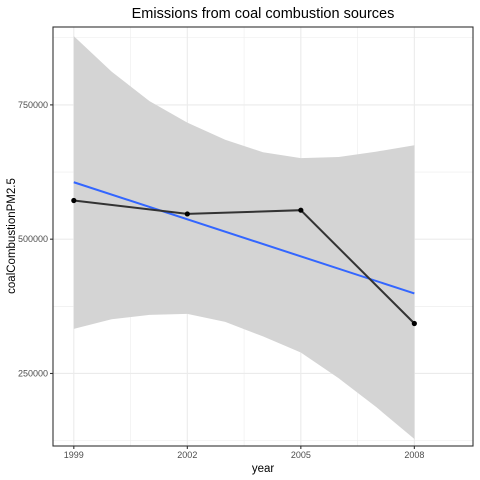 This screenshot has height=480, width=480. I want to click on x-tick-label: 1999, so click(74, 455).